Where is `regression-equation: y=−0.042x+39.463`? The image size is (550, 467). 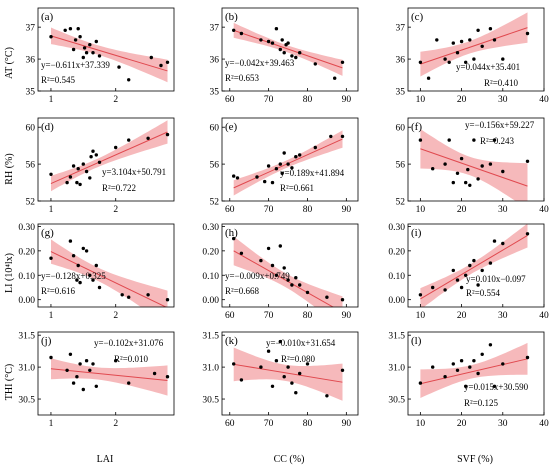 regression-equation: y=−0.042x+39.463 is located at coordinates (260, 63).